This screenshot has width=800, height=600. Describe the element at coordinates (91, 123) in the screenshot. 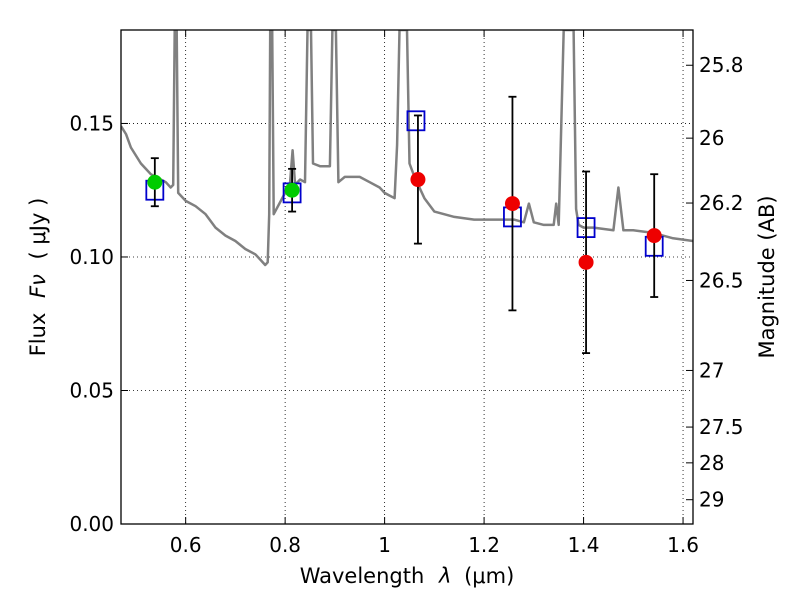

I see `y-tick-label: 0.15` at that location.